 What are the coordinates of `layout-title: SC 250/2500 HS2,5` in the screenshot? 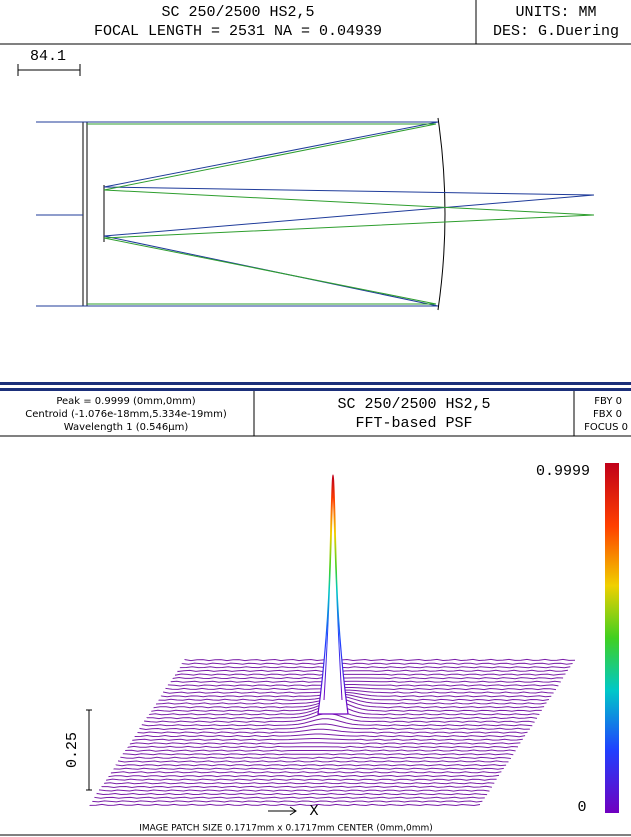 It's located at (237, 12).